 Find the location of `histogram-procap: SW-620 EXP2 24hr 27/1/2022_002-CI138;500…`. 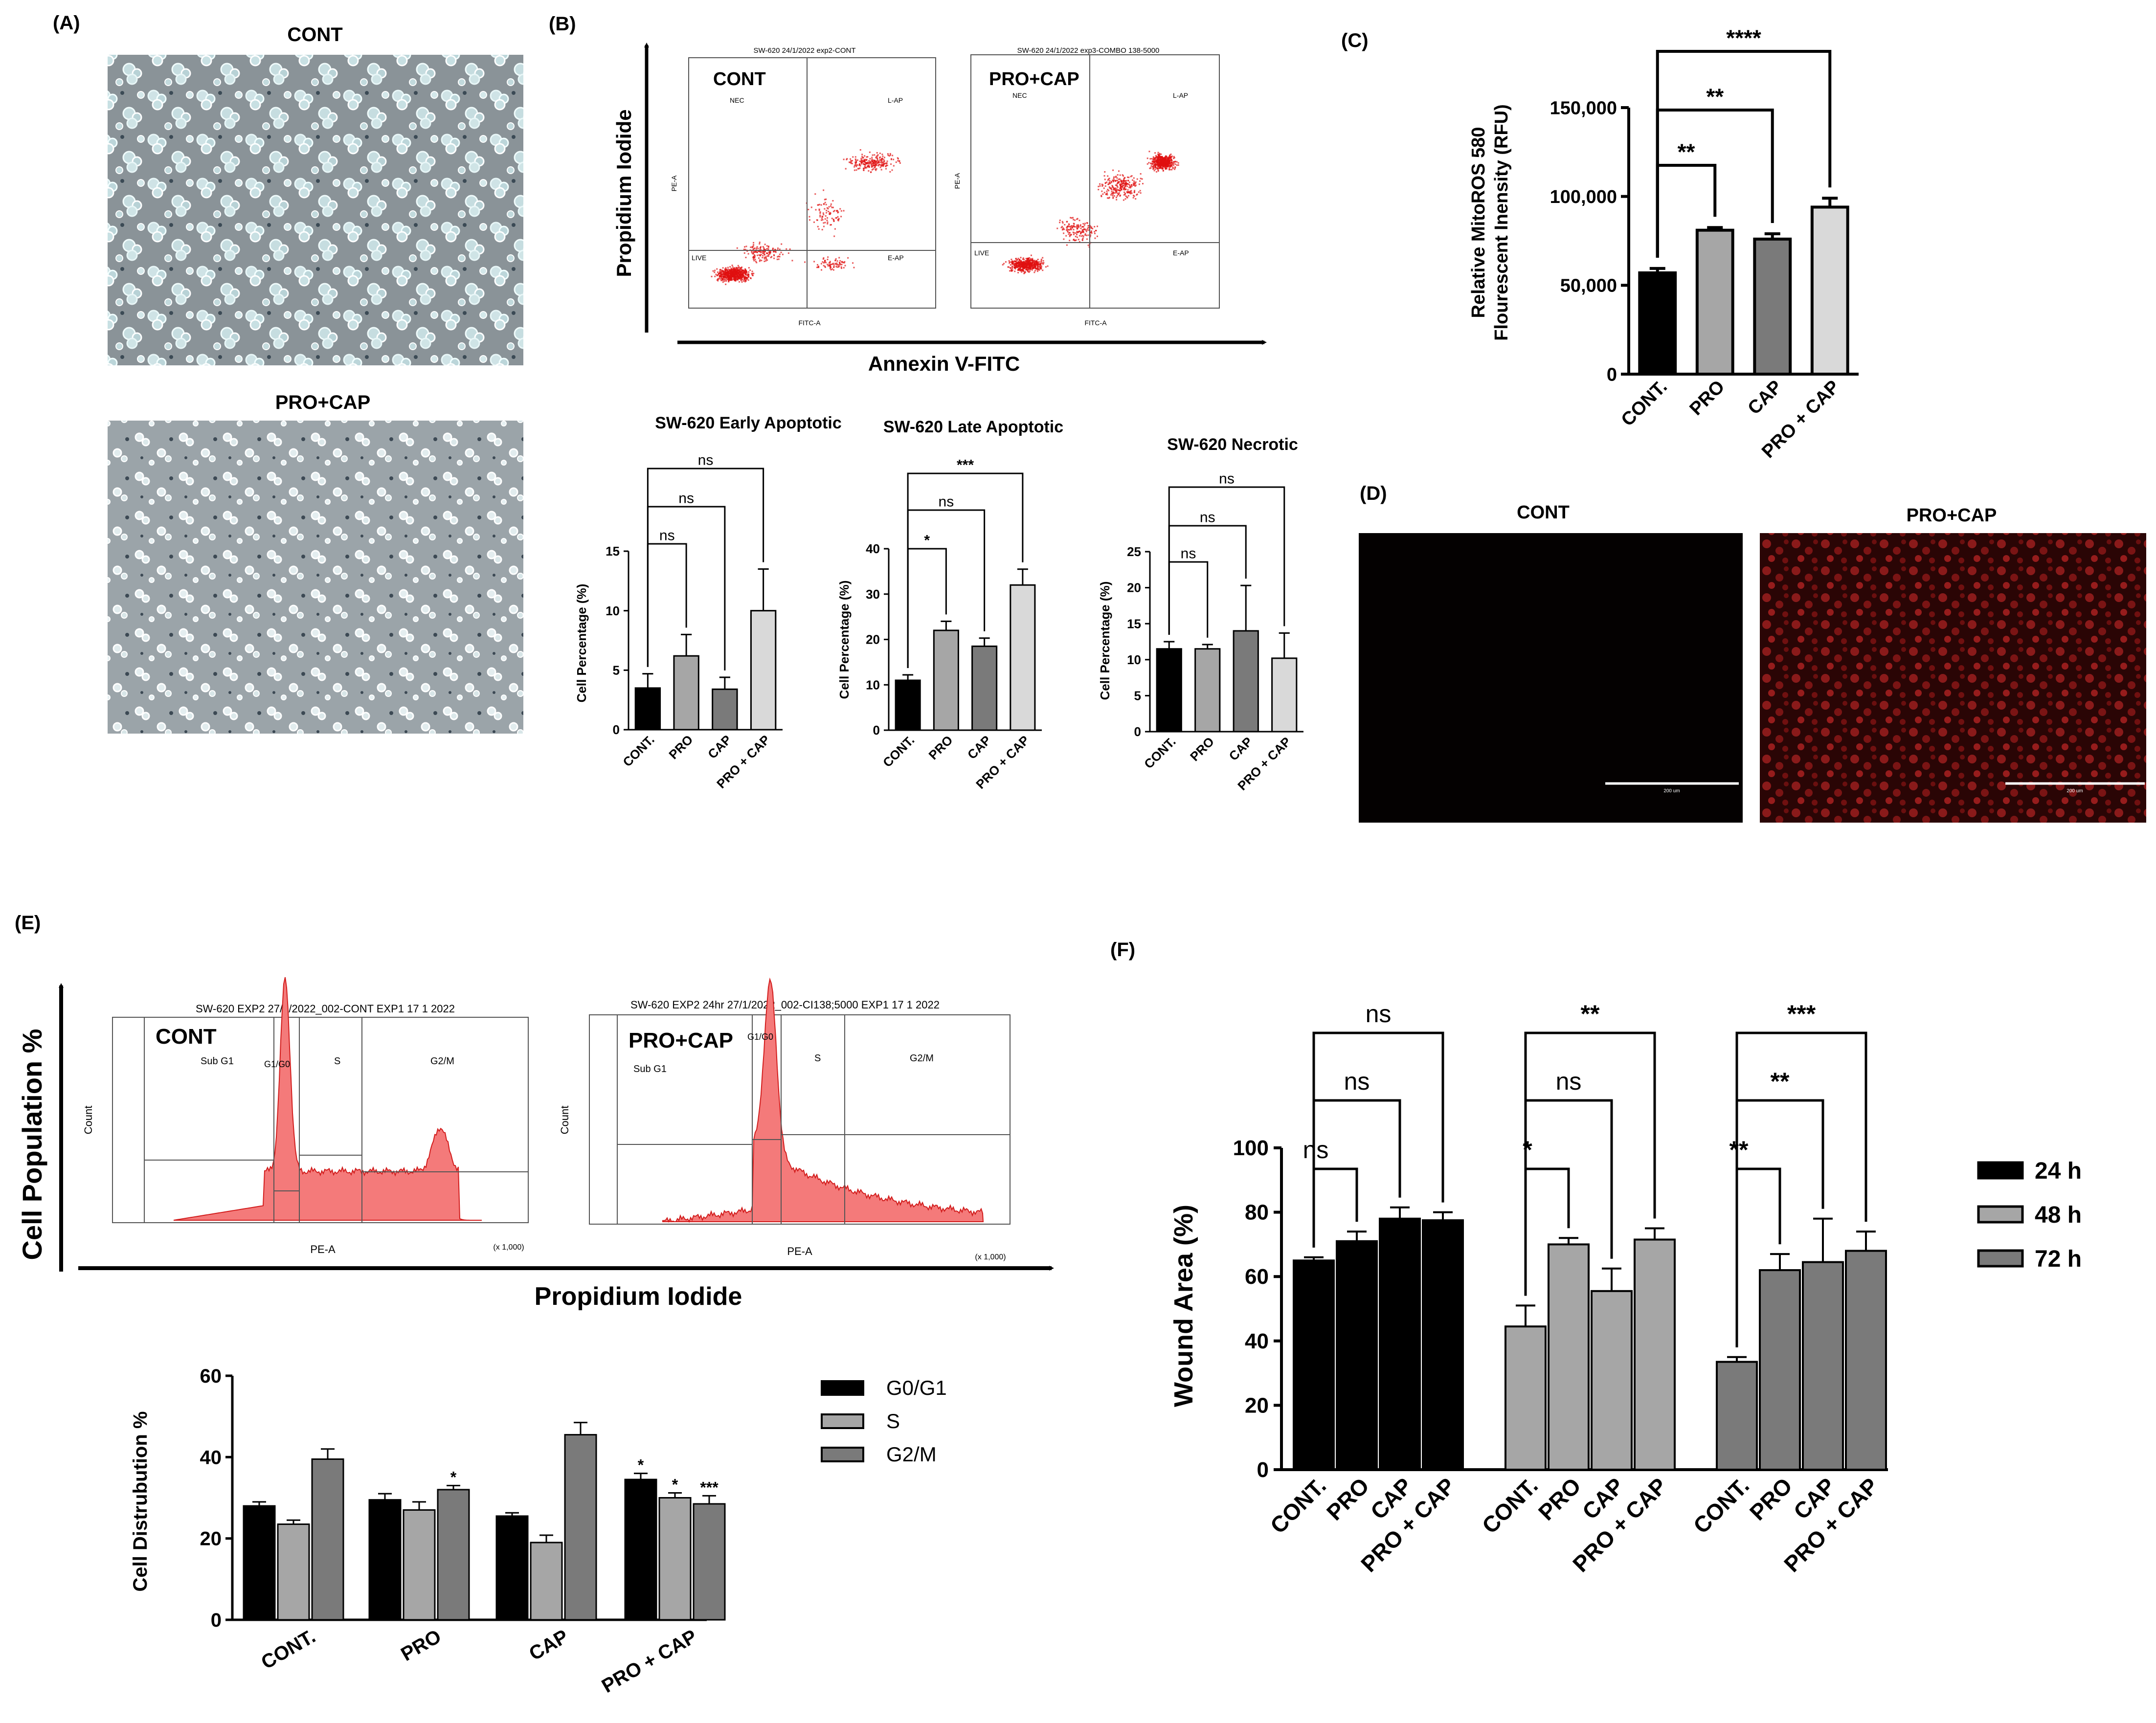

histogram-procap: SW-620 EXP2 24hr 27/1/2022_002-CI138;500… is located at coordinates (785, 1119).